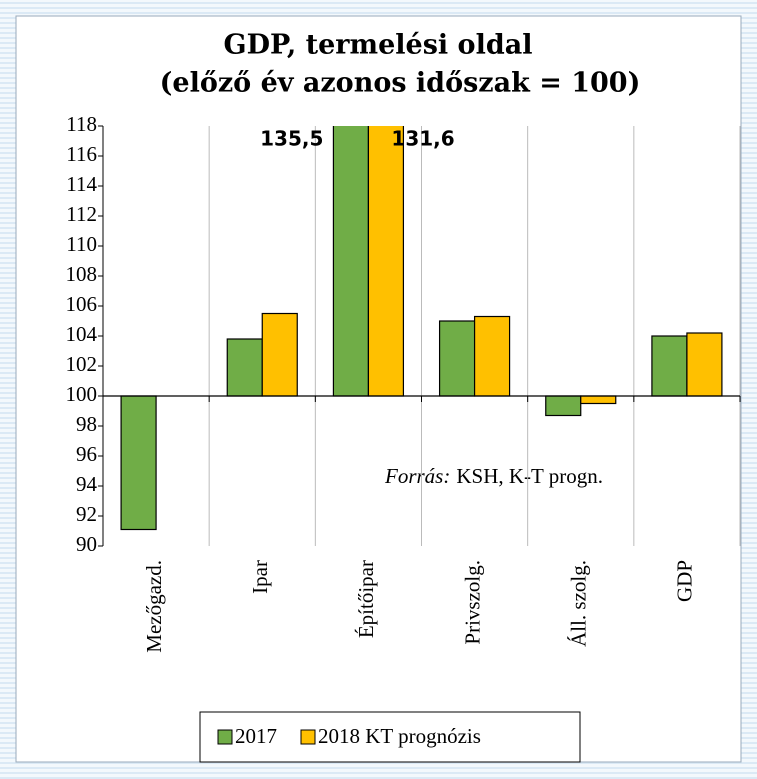  What do you see at coordinates (81, 154) in the screenshot?
I see `y-tick-label: 116` at bounding box center [81, 154].